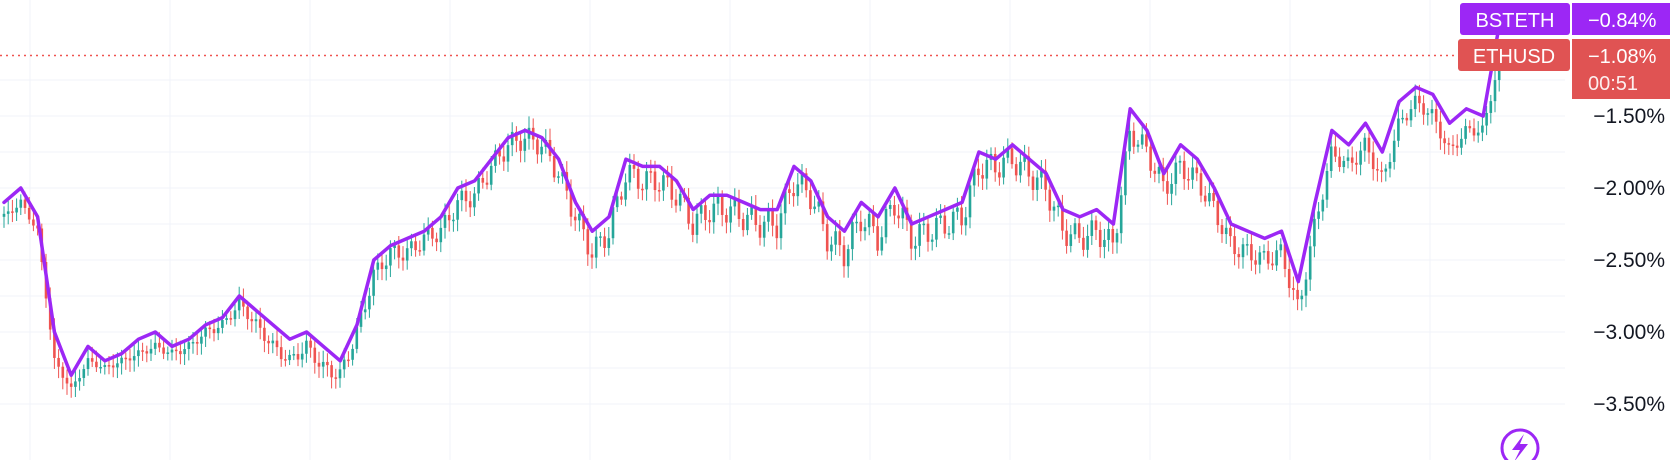  I want to click on y-tick-label: −3.50%, so click(1629, 404).